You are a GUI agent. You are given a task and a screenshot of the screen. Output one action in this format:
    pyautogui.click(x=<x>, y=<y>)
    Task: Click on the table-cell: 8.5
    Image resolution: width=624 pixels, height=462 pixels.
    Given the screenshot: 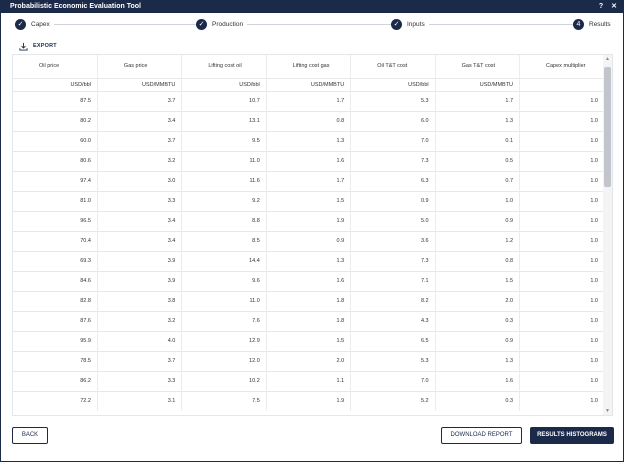 What is the action you would take?
    pyautogui.click(x=224, y=240)
    